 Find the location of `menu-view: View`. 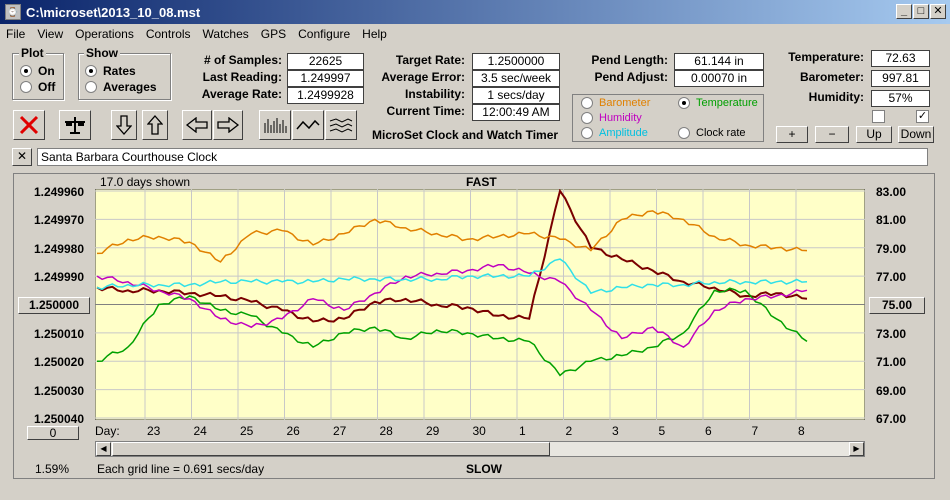

menu-view: View is located at coordinates (50, 34).